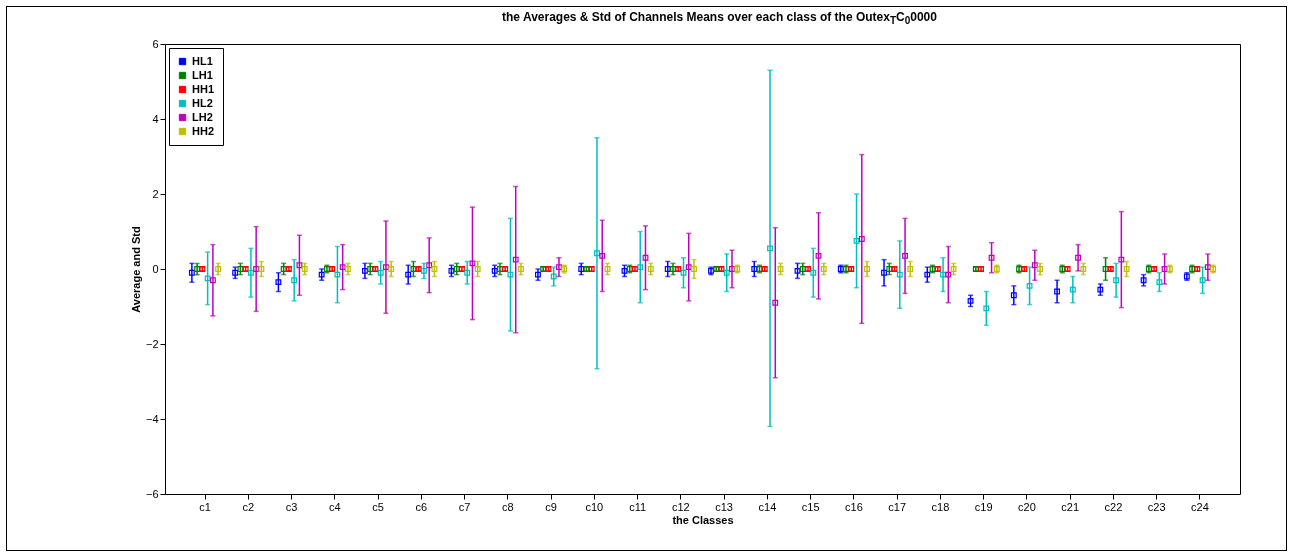 The height and width of the screenshot is (559, 1295). I want to click on y-tick-label: 0, so click(155, 268).